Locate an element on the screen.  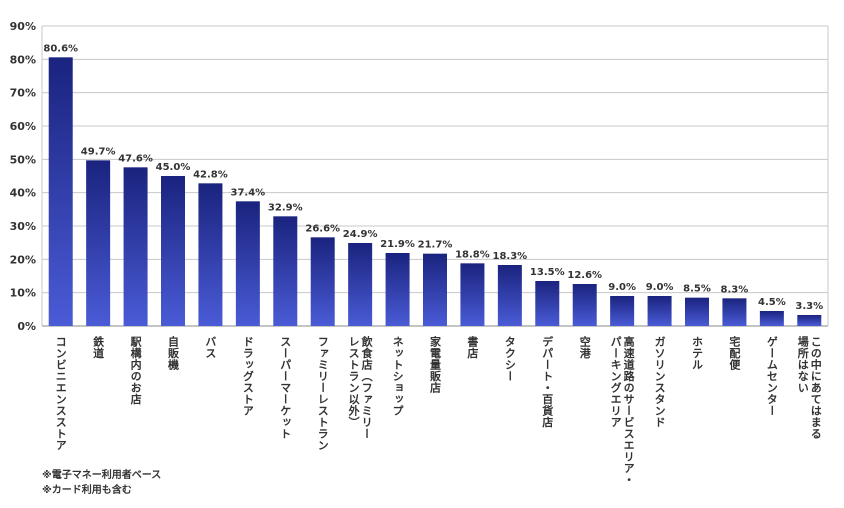
data-label: 45.0% is located at coordinates (173, 167).